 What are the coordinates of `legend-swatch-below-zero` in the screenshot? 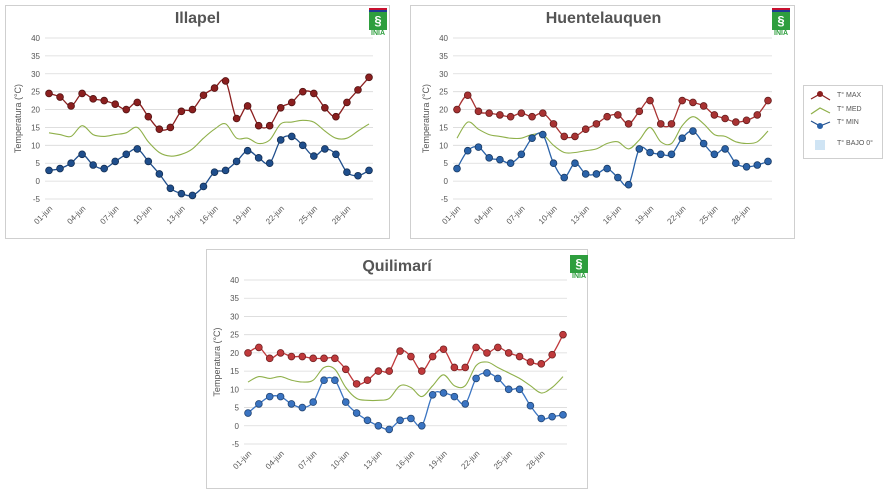 It's located at (820, 145).